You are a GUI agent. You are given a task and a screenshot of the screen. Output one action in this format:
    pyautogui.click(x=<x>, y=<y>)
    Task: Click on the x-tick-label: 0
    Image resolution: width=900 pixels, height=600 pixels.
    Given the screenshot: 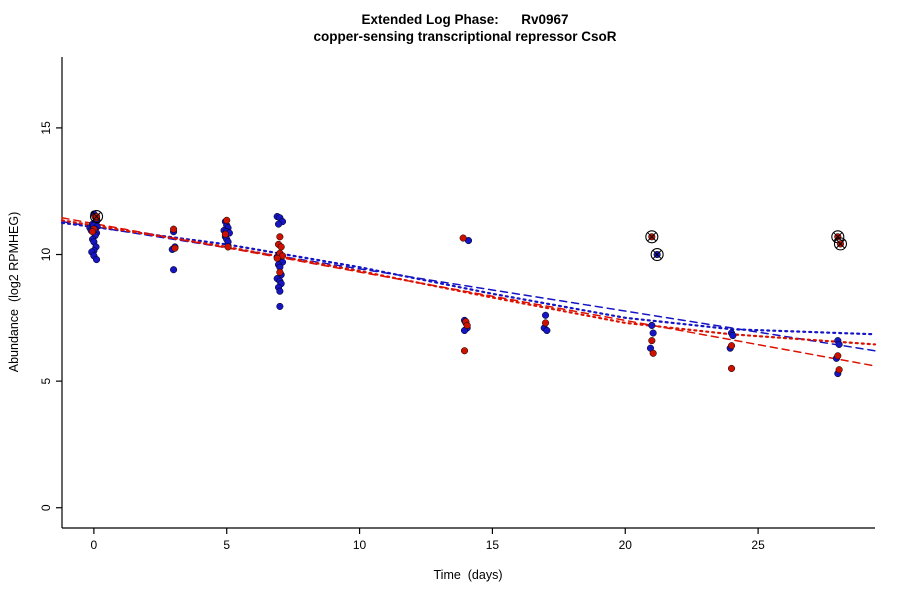 What is the action you would take?
    pyautogui.click(x=94, y=545)
    